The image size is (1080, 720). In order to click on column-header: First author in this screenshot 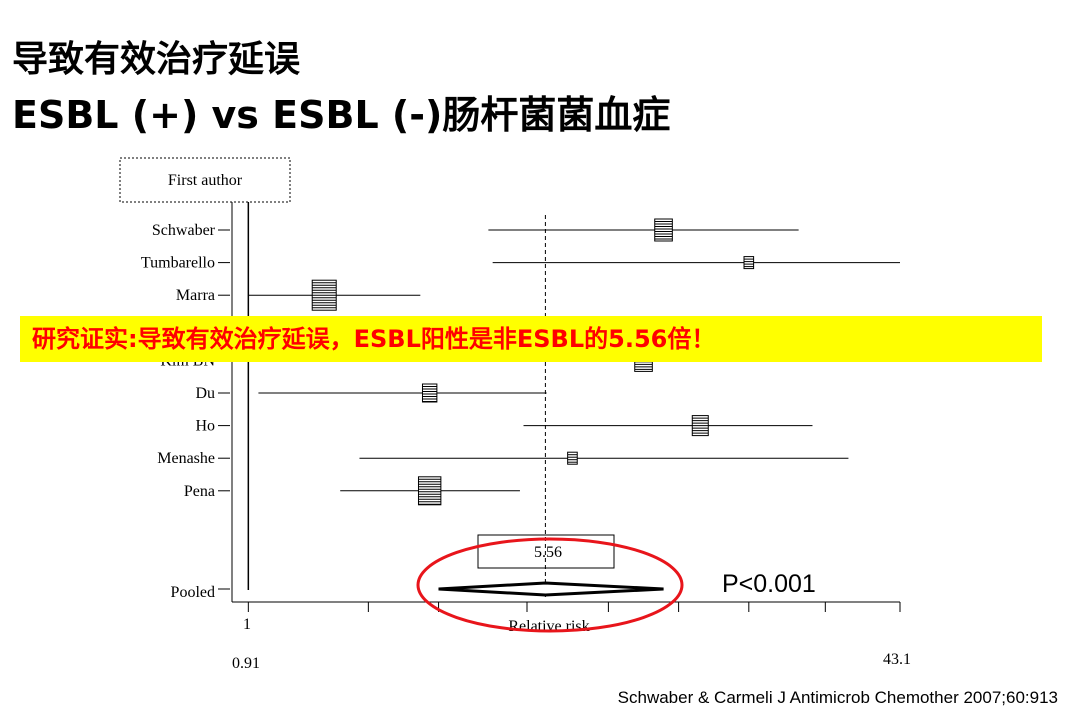, I will do `click(205, 180)`.